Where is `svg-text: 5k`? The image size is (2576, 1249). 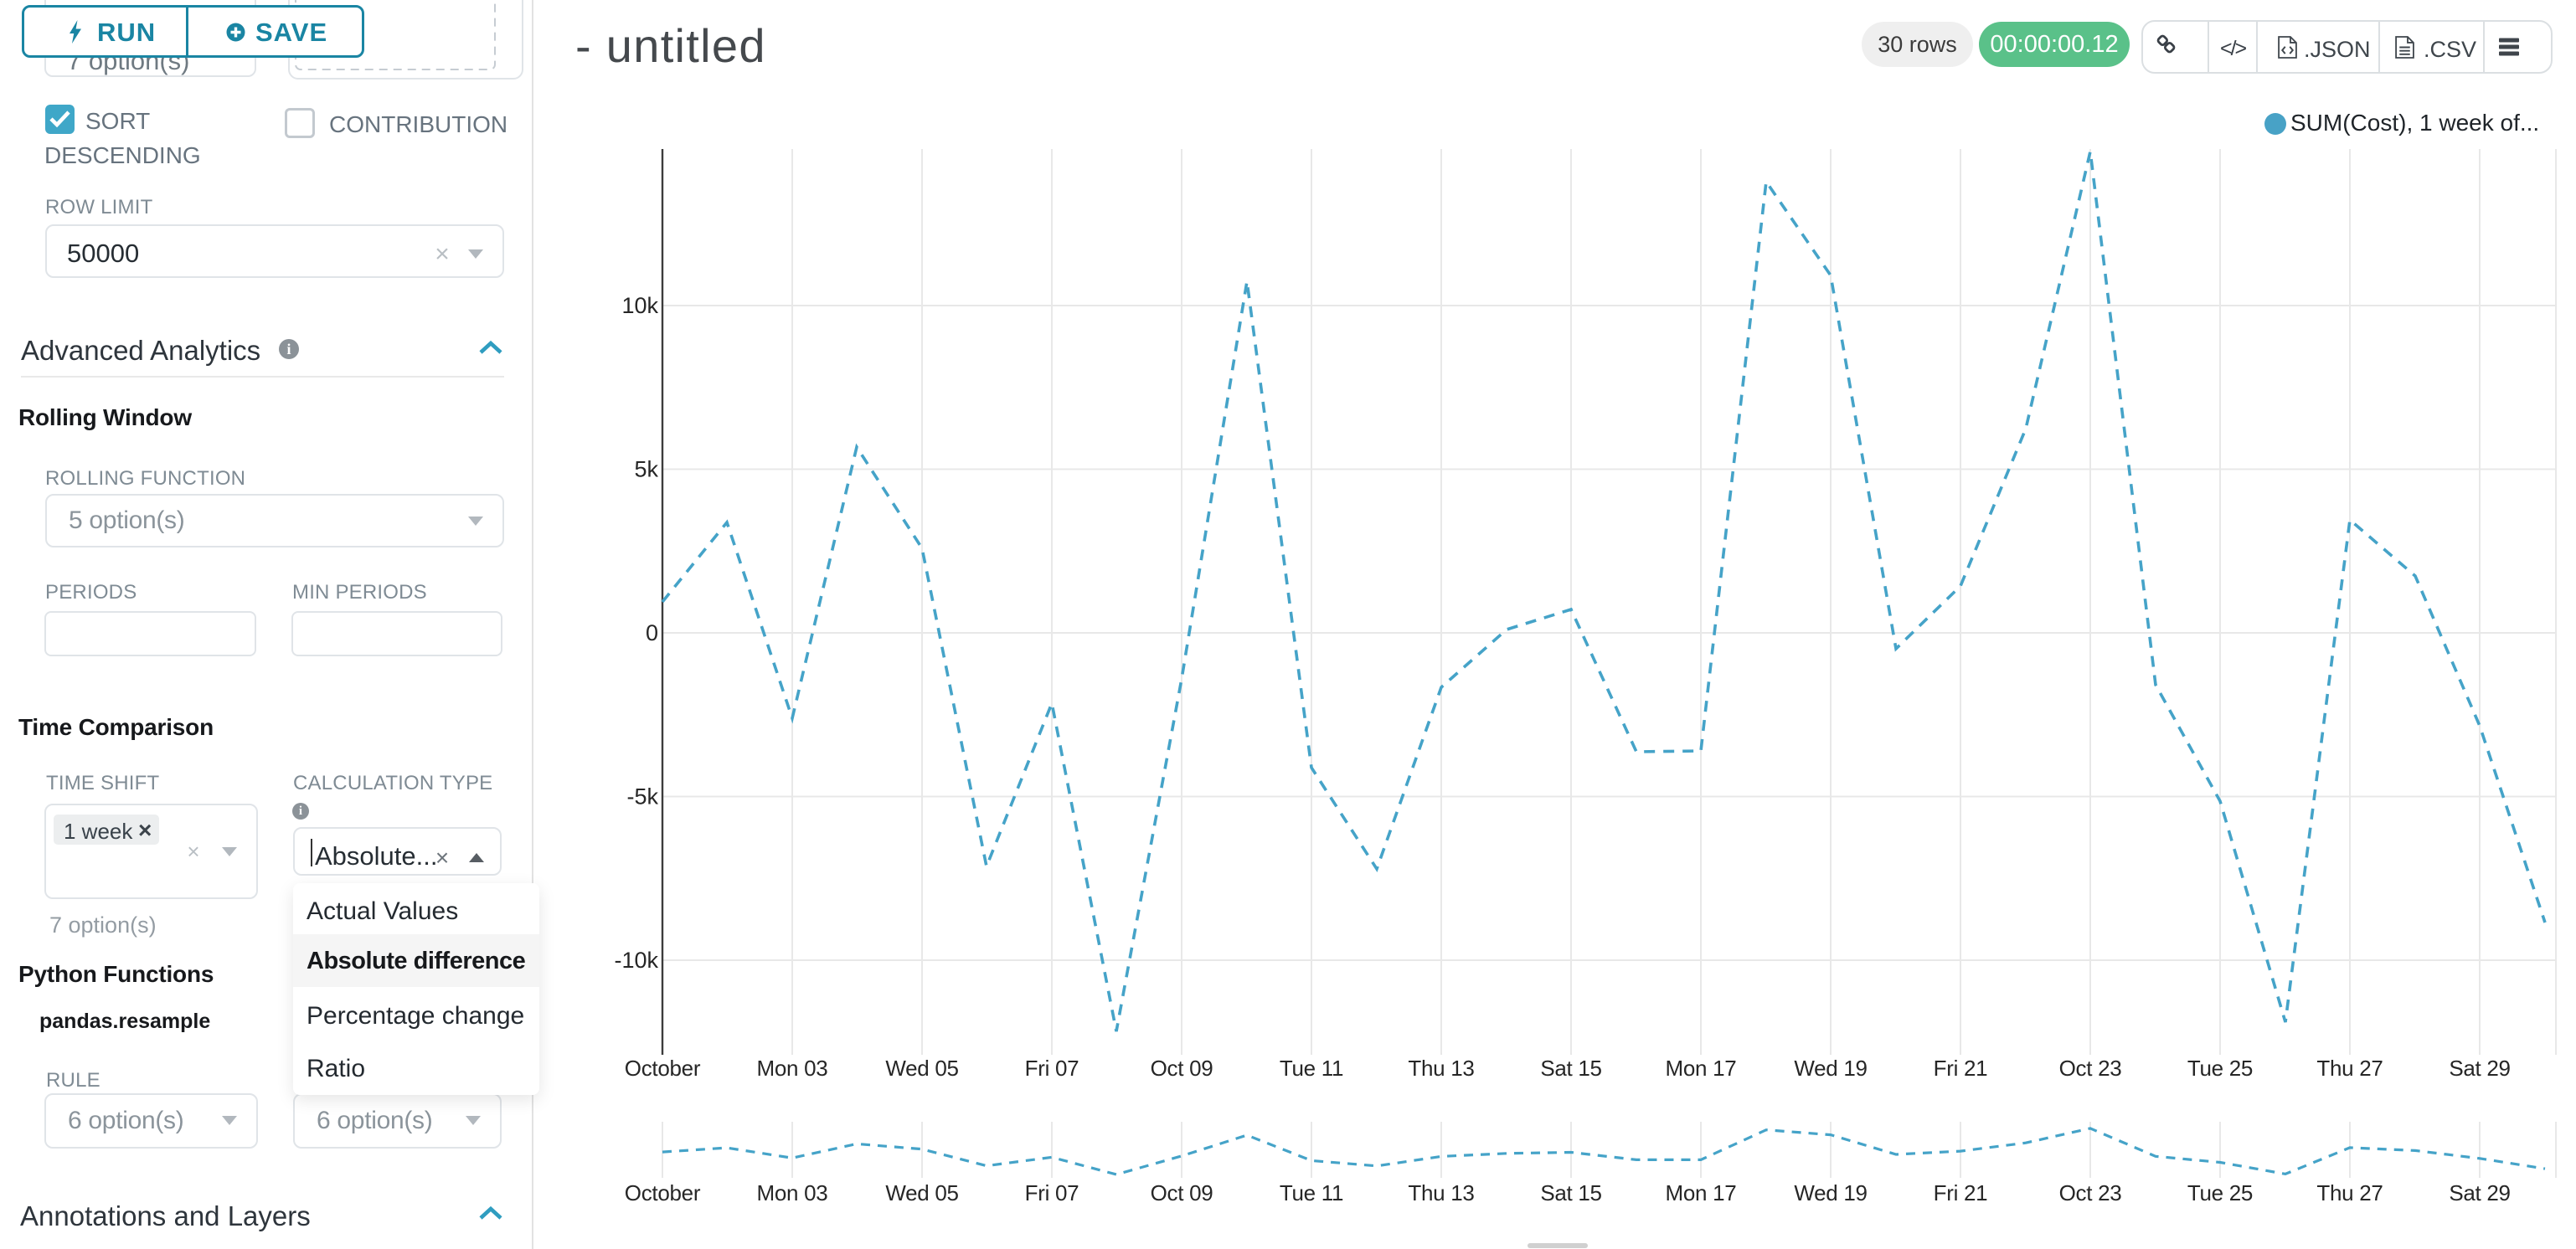
svg-text: 5k is located at coordinates (646, 469).